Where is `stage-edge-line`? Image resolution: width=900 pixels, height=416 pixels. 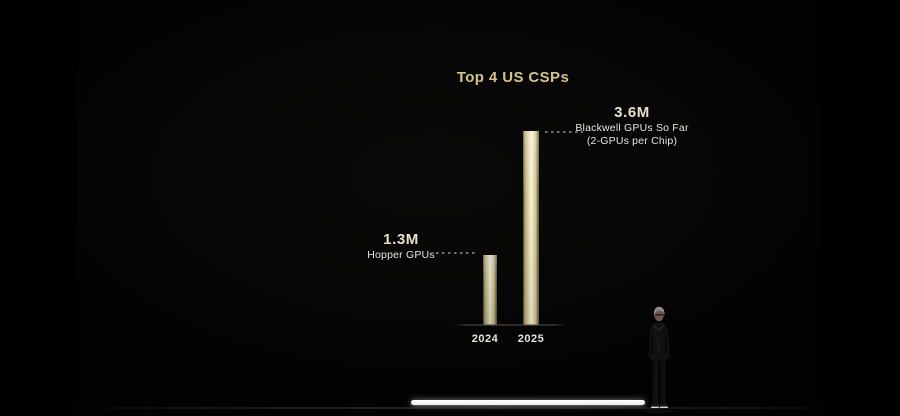 stage-edge-line is located at coordinates (455, 408).